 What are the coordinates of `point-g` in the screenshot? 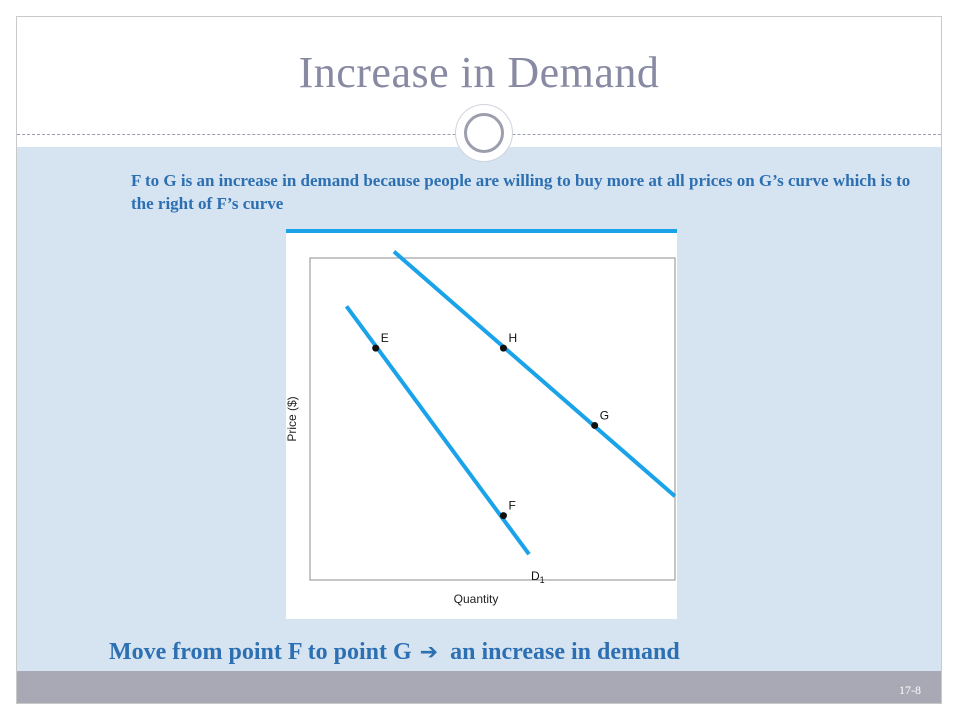 It's located at (595, 425).